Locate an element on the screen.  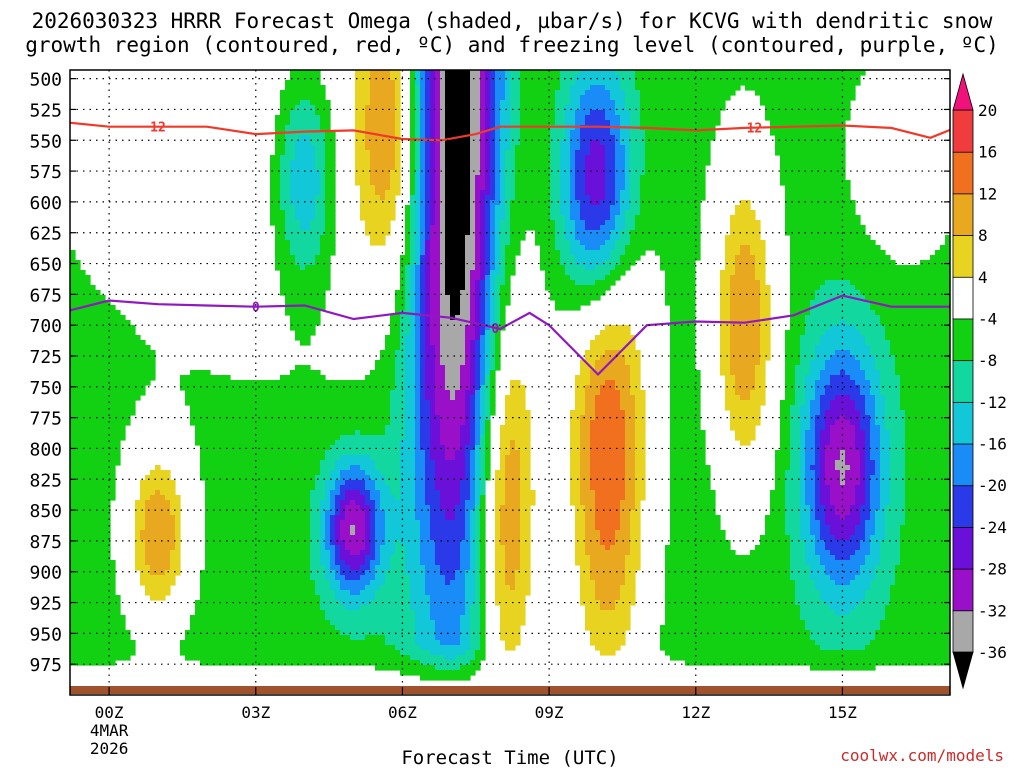
credit-link: coolwx.com/models is located at coordinates (922, 755).